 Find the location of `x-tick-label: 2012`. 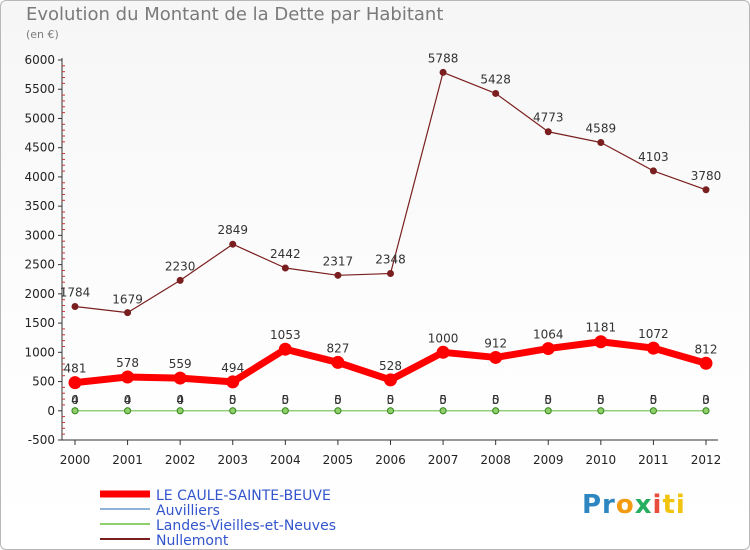

x-tick-label: 2012 is located at coordinates (706, 460).